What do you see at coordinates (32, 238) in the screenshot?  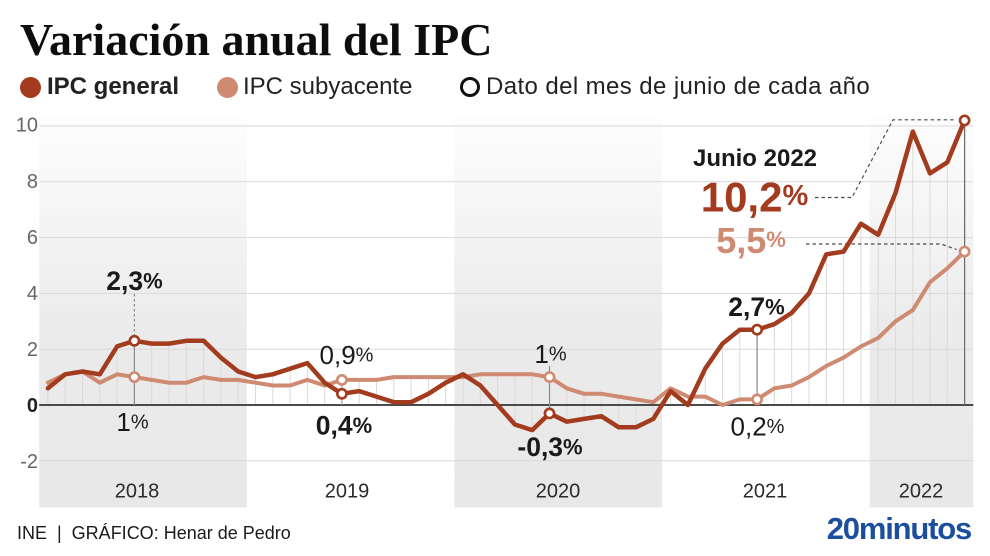 I see `svg-text: 6` at bounding box center [32, 238].